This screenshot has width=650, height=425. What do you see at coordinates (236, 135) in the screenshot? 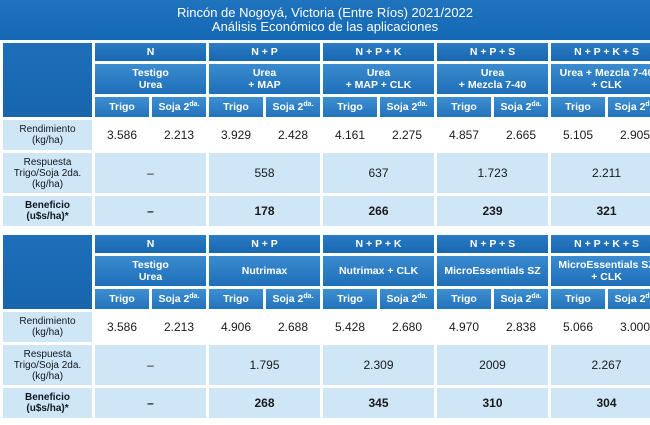
I see `yield-trigo-value: 3.929` at bounding box center [236, 135].